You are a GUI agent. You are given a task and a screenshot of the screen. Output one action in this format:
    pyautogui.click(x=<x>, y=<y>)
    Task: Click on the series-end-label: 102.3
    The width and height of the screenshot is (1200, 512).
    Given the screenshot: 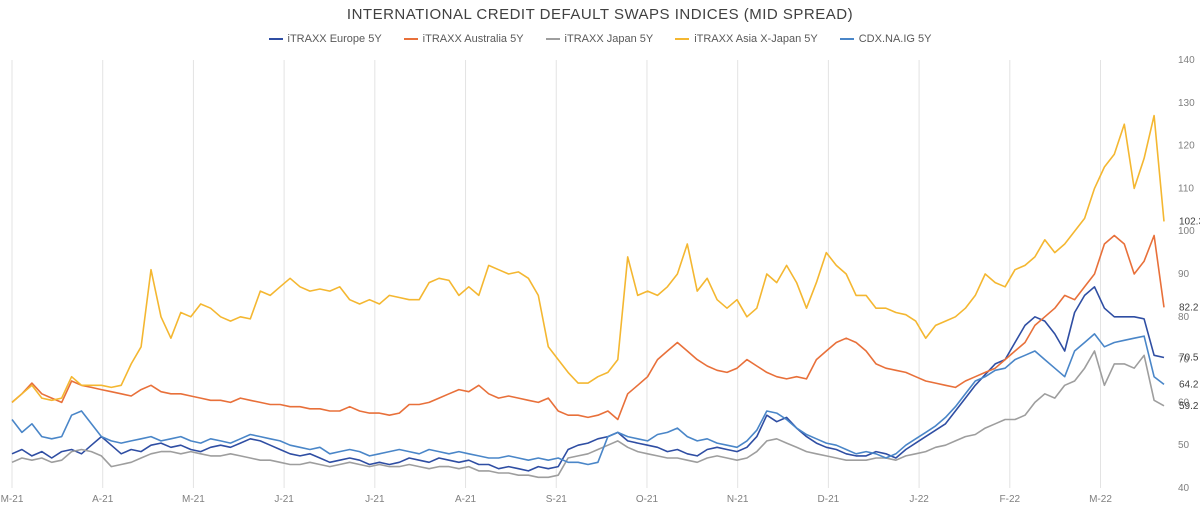 What is the action you would take?
    pyautogui.click(x=1189, y=221)
    